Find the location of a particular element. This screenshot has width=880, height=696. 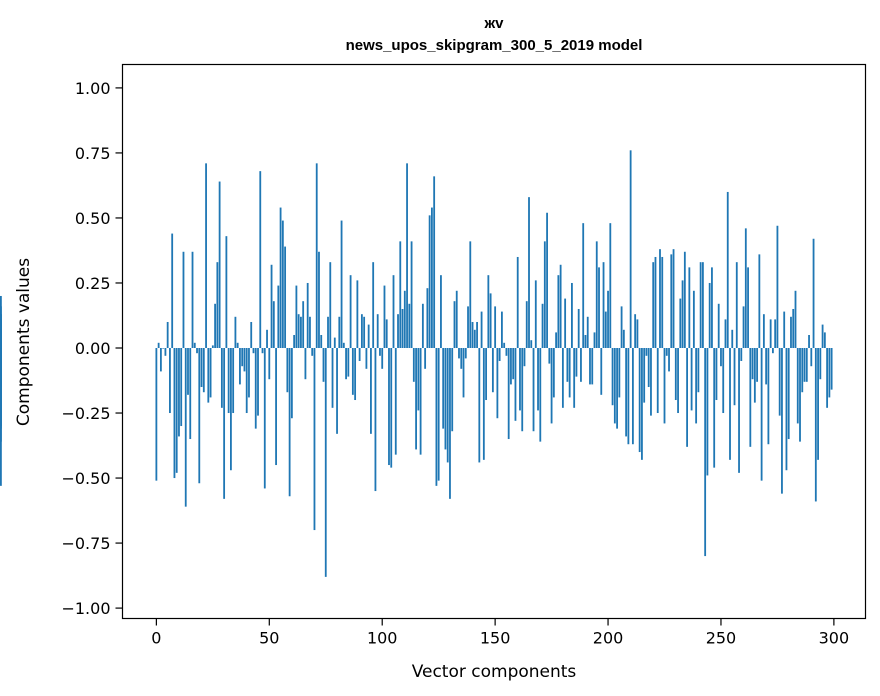

y-tick-label: 0.25 is located at coordinates (93, 283).